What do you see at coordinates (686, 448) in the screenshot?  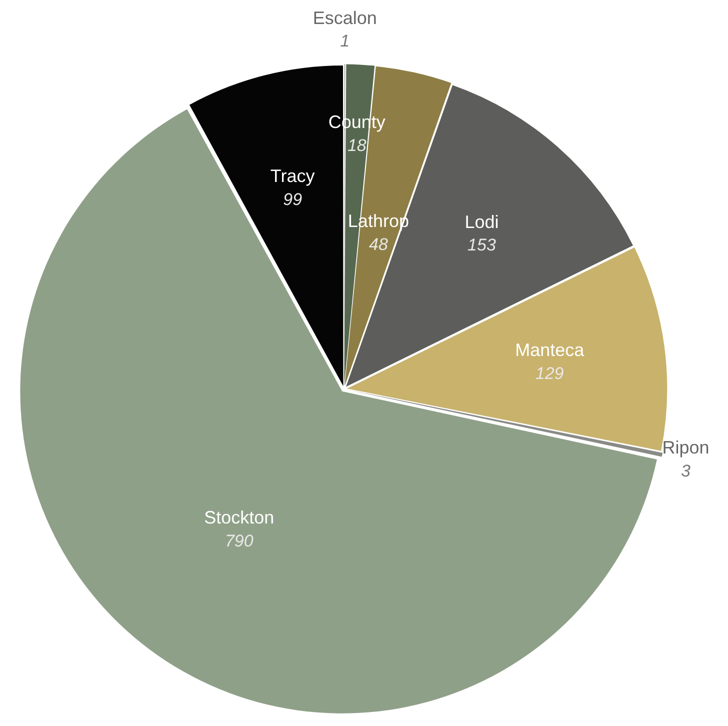 I see `slice-label: Ripon` at bounding box center [686, 448].